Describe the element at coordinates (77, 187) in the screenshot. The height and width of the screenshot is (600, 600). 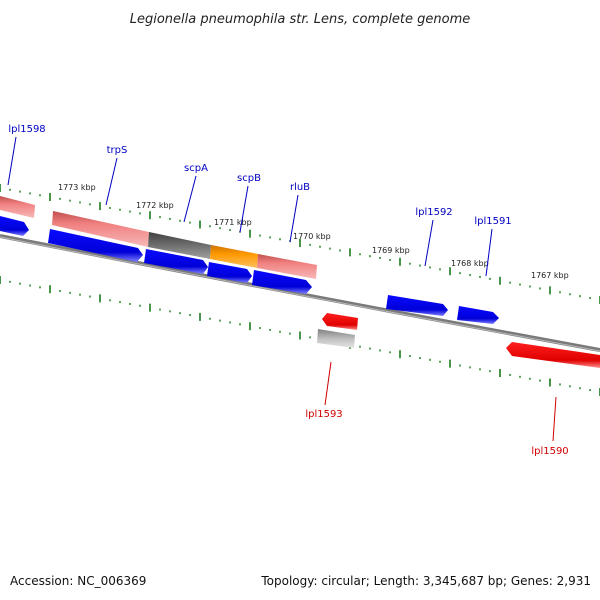
I see `kbp-label: 1773 kbp` at that location.